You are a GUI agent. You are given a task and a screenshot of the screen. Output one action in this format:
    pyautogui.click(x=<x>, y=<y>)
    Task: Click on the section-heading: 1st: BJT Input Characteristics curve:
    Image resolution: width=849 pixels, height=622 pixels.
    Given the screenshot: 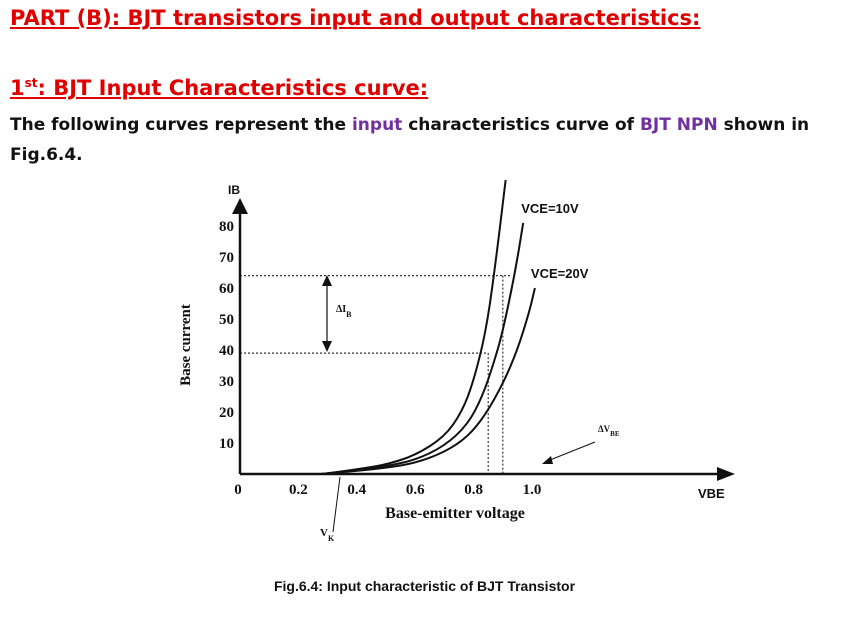 What is the action you would take?
    pyautogui.click(x=219, y=88)
    